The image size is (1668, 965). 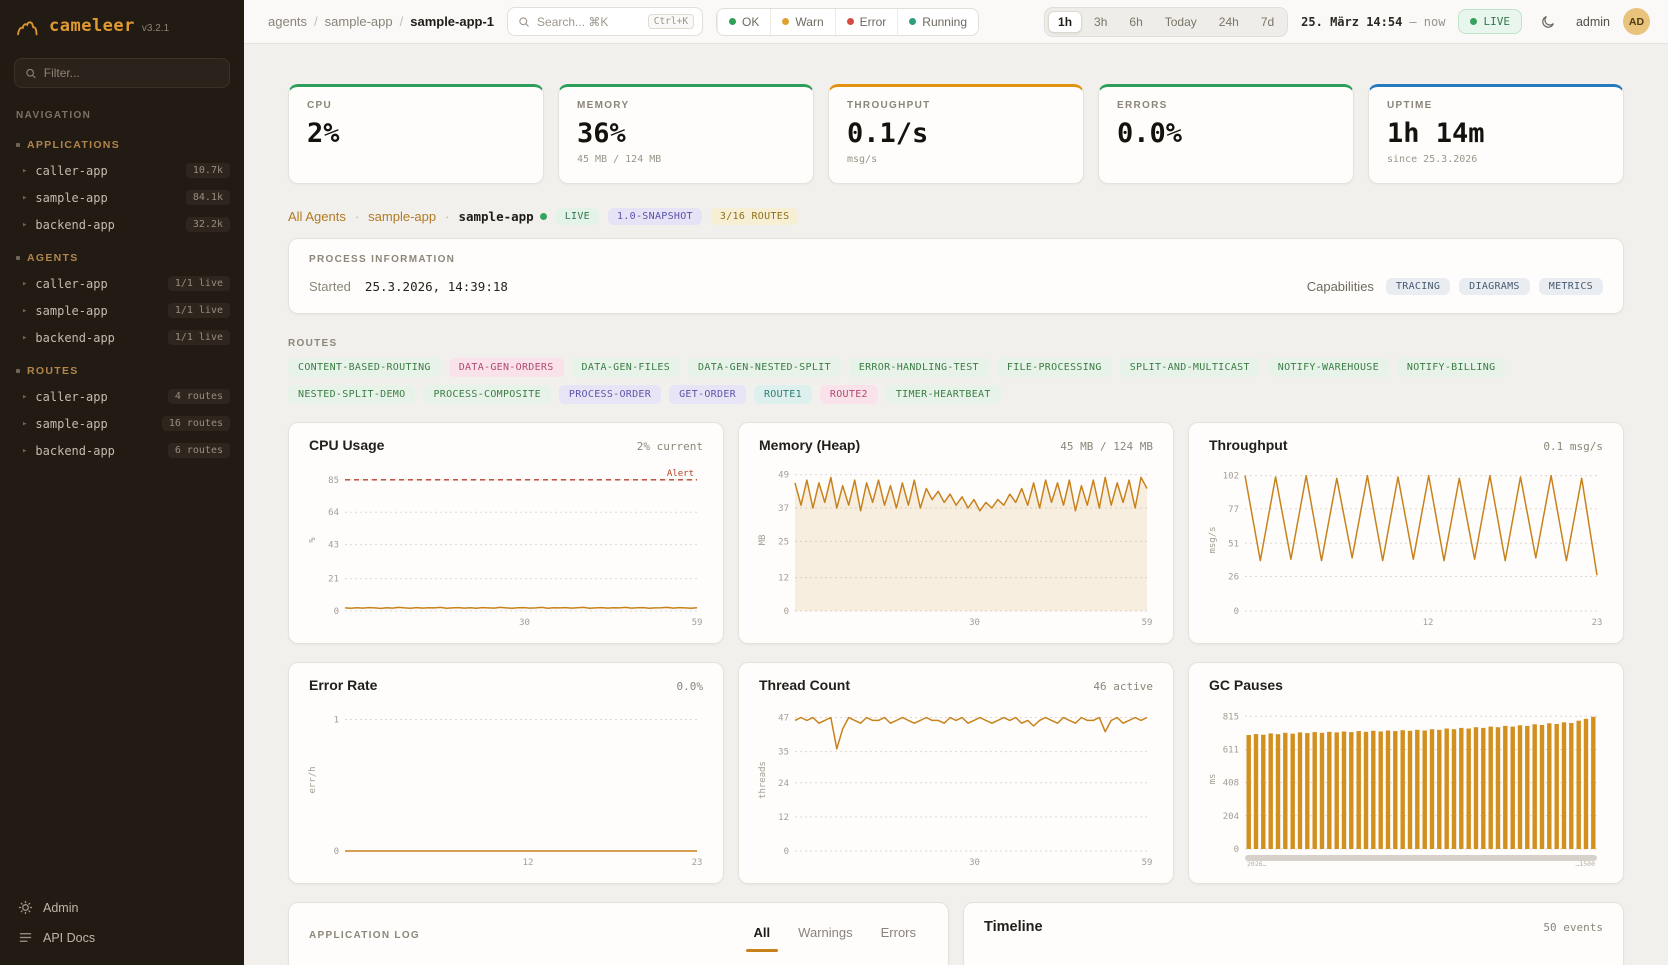 What do you see at coordinates (1054, 367) in the screenshot?
I see `route-pill: FILE-PROCESSING` at bounding box center [1054, 367].